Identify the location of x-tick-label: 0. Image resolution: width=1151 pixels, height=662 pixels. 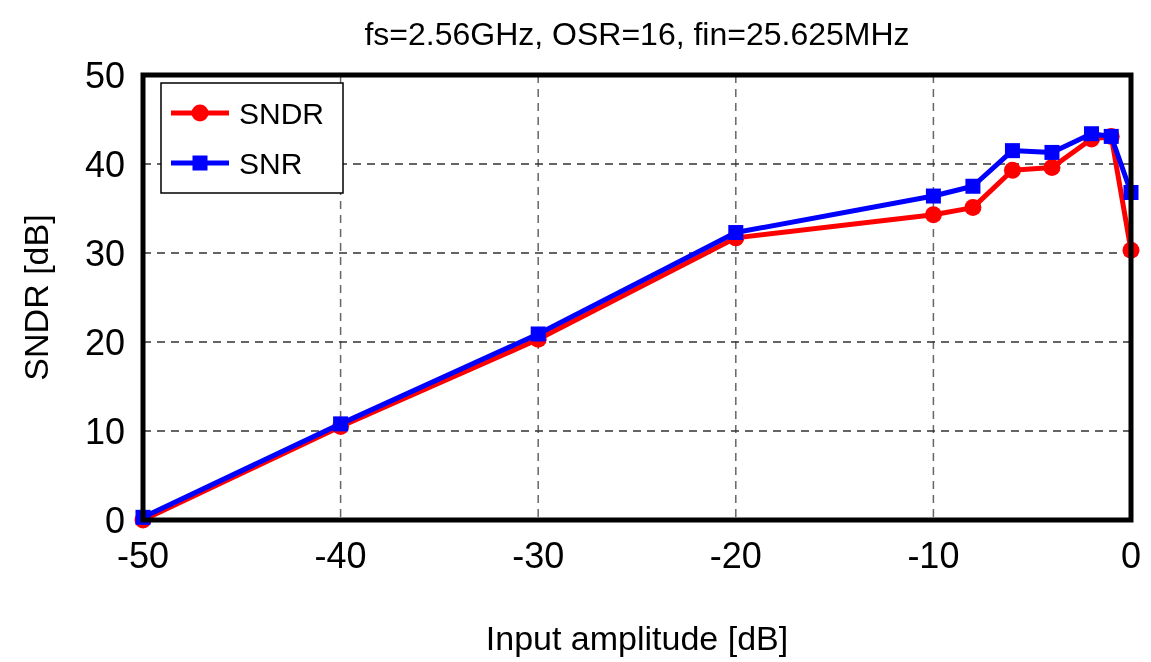
(1131, 555).